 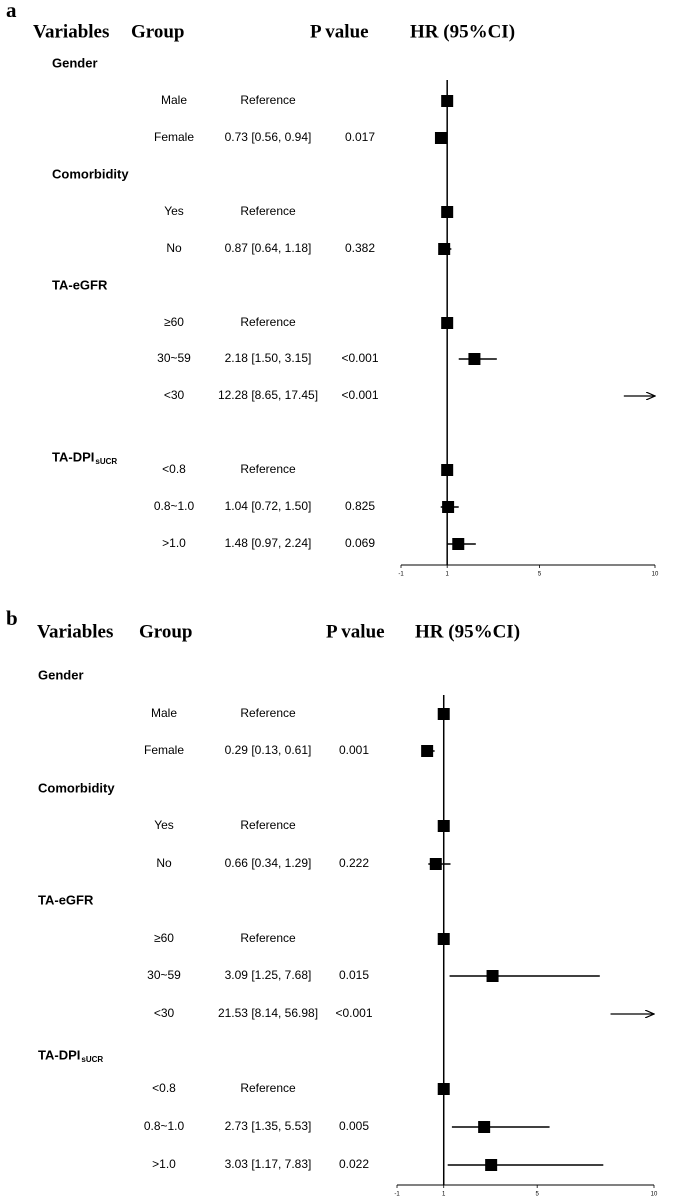 What do you see at coordinates (268, 543) in the screenshot?
I see `estimate: 1.48 [0.97, 2.24]` at bounding box center [268, 543].